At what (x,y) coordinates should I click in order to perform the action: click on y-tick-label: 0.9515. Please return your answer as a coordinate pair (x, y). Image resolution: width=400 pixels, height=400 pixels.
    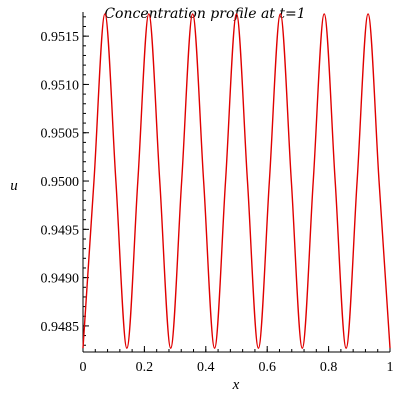
    Looking at the image, I should click on (60, 37).